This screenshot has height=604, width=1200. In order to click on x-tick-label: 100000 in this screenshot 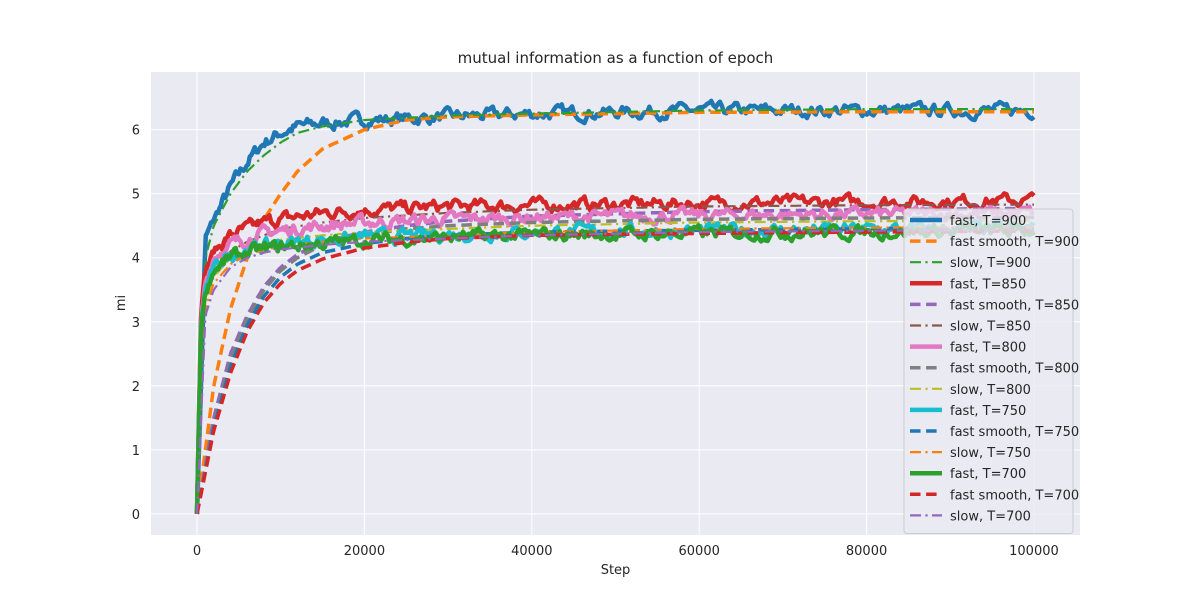, I will do `click(1034, 551)`.